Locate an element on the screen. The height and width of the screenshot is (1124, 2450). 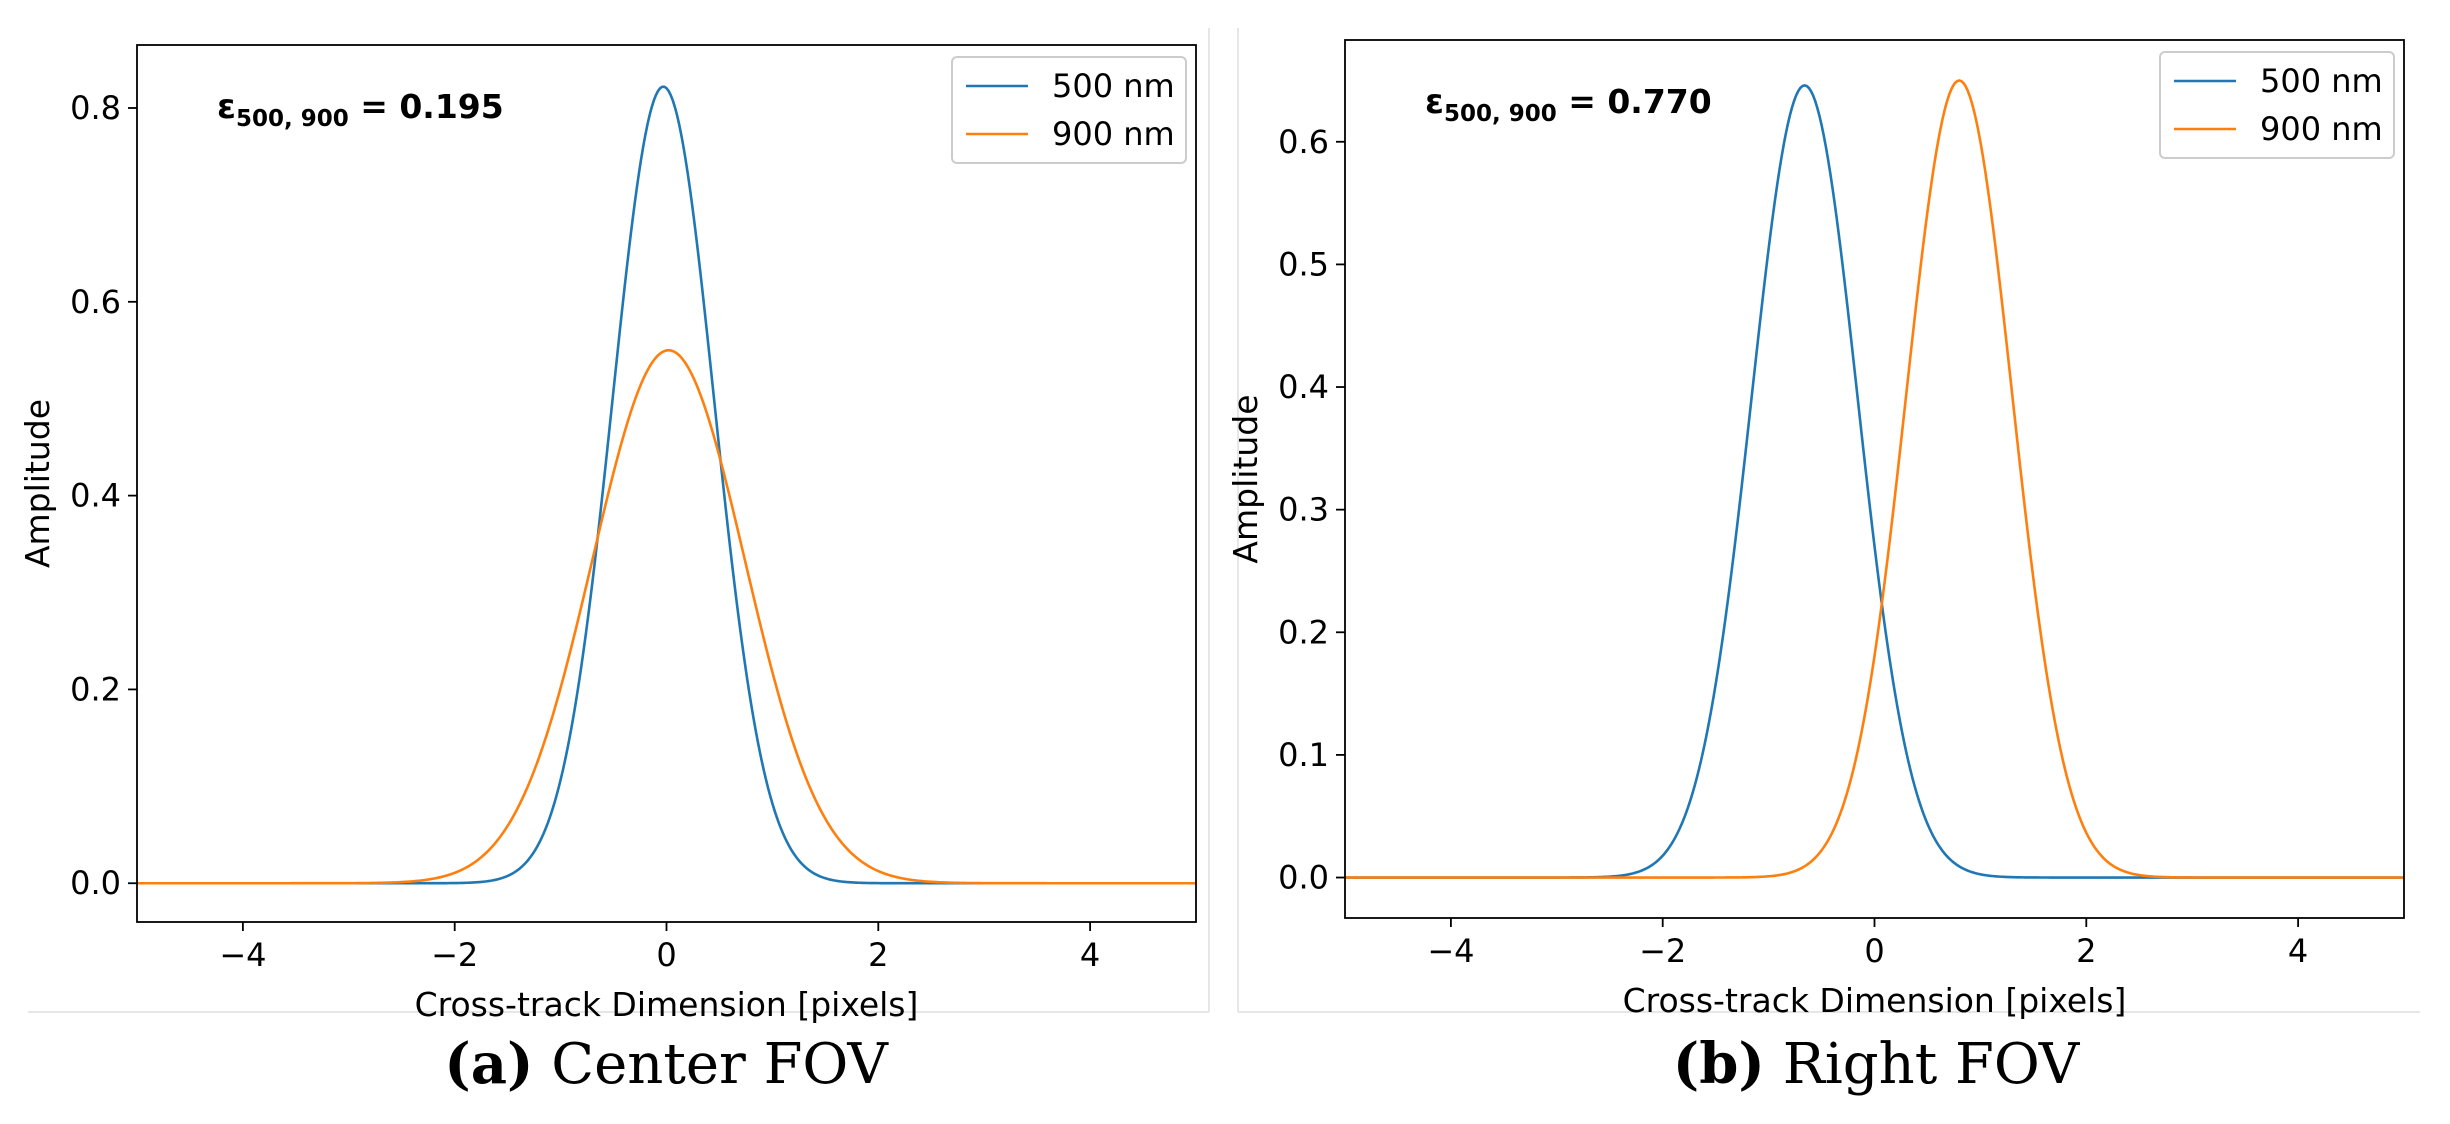
y-axis-ticks: 0.0 0.1 0.2 0.3 0.4 0.5 0.6 is located at coordinates (1311, 510).